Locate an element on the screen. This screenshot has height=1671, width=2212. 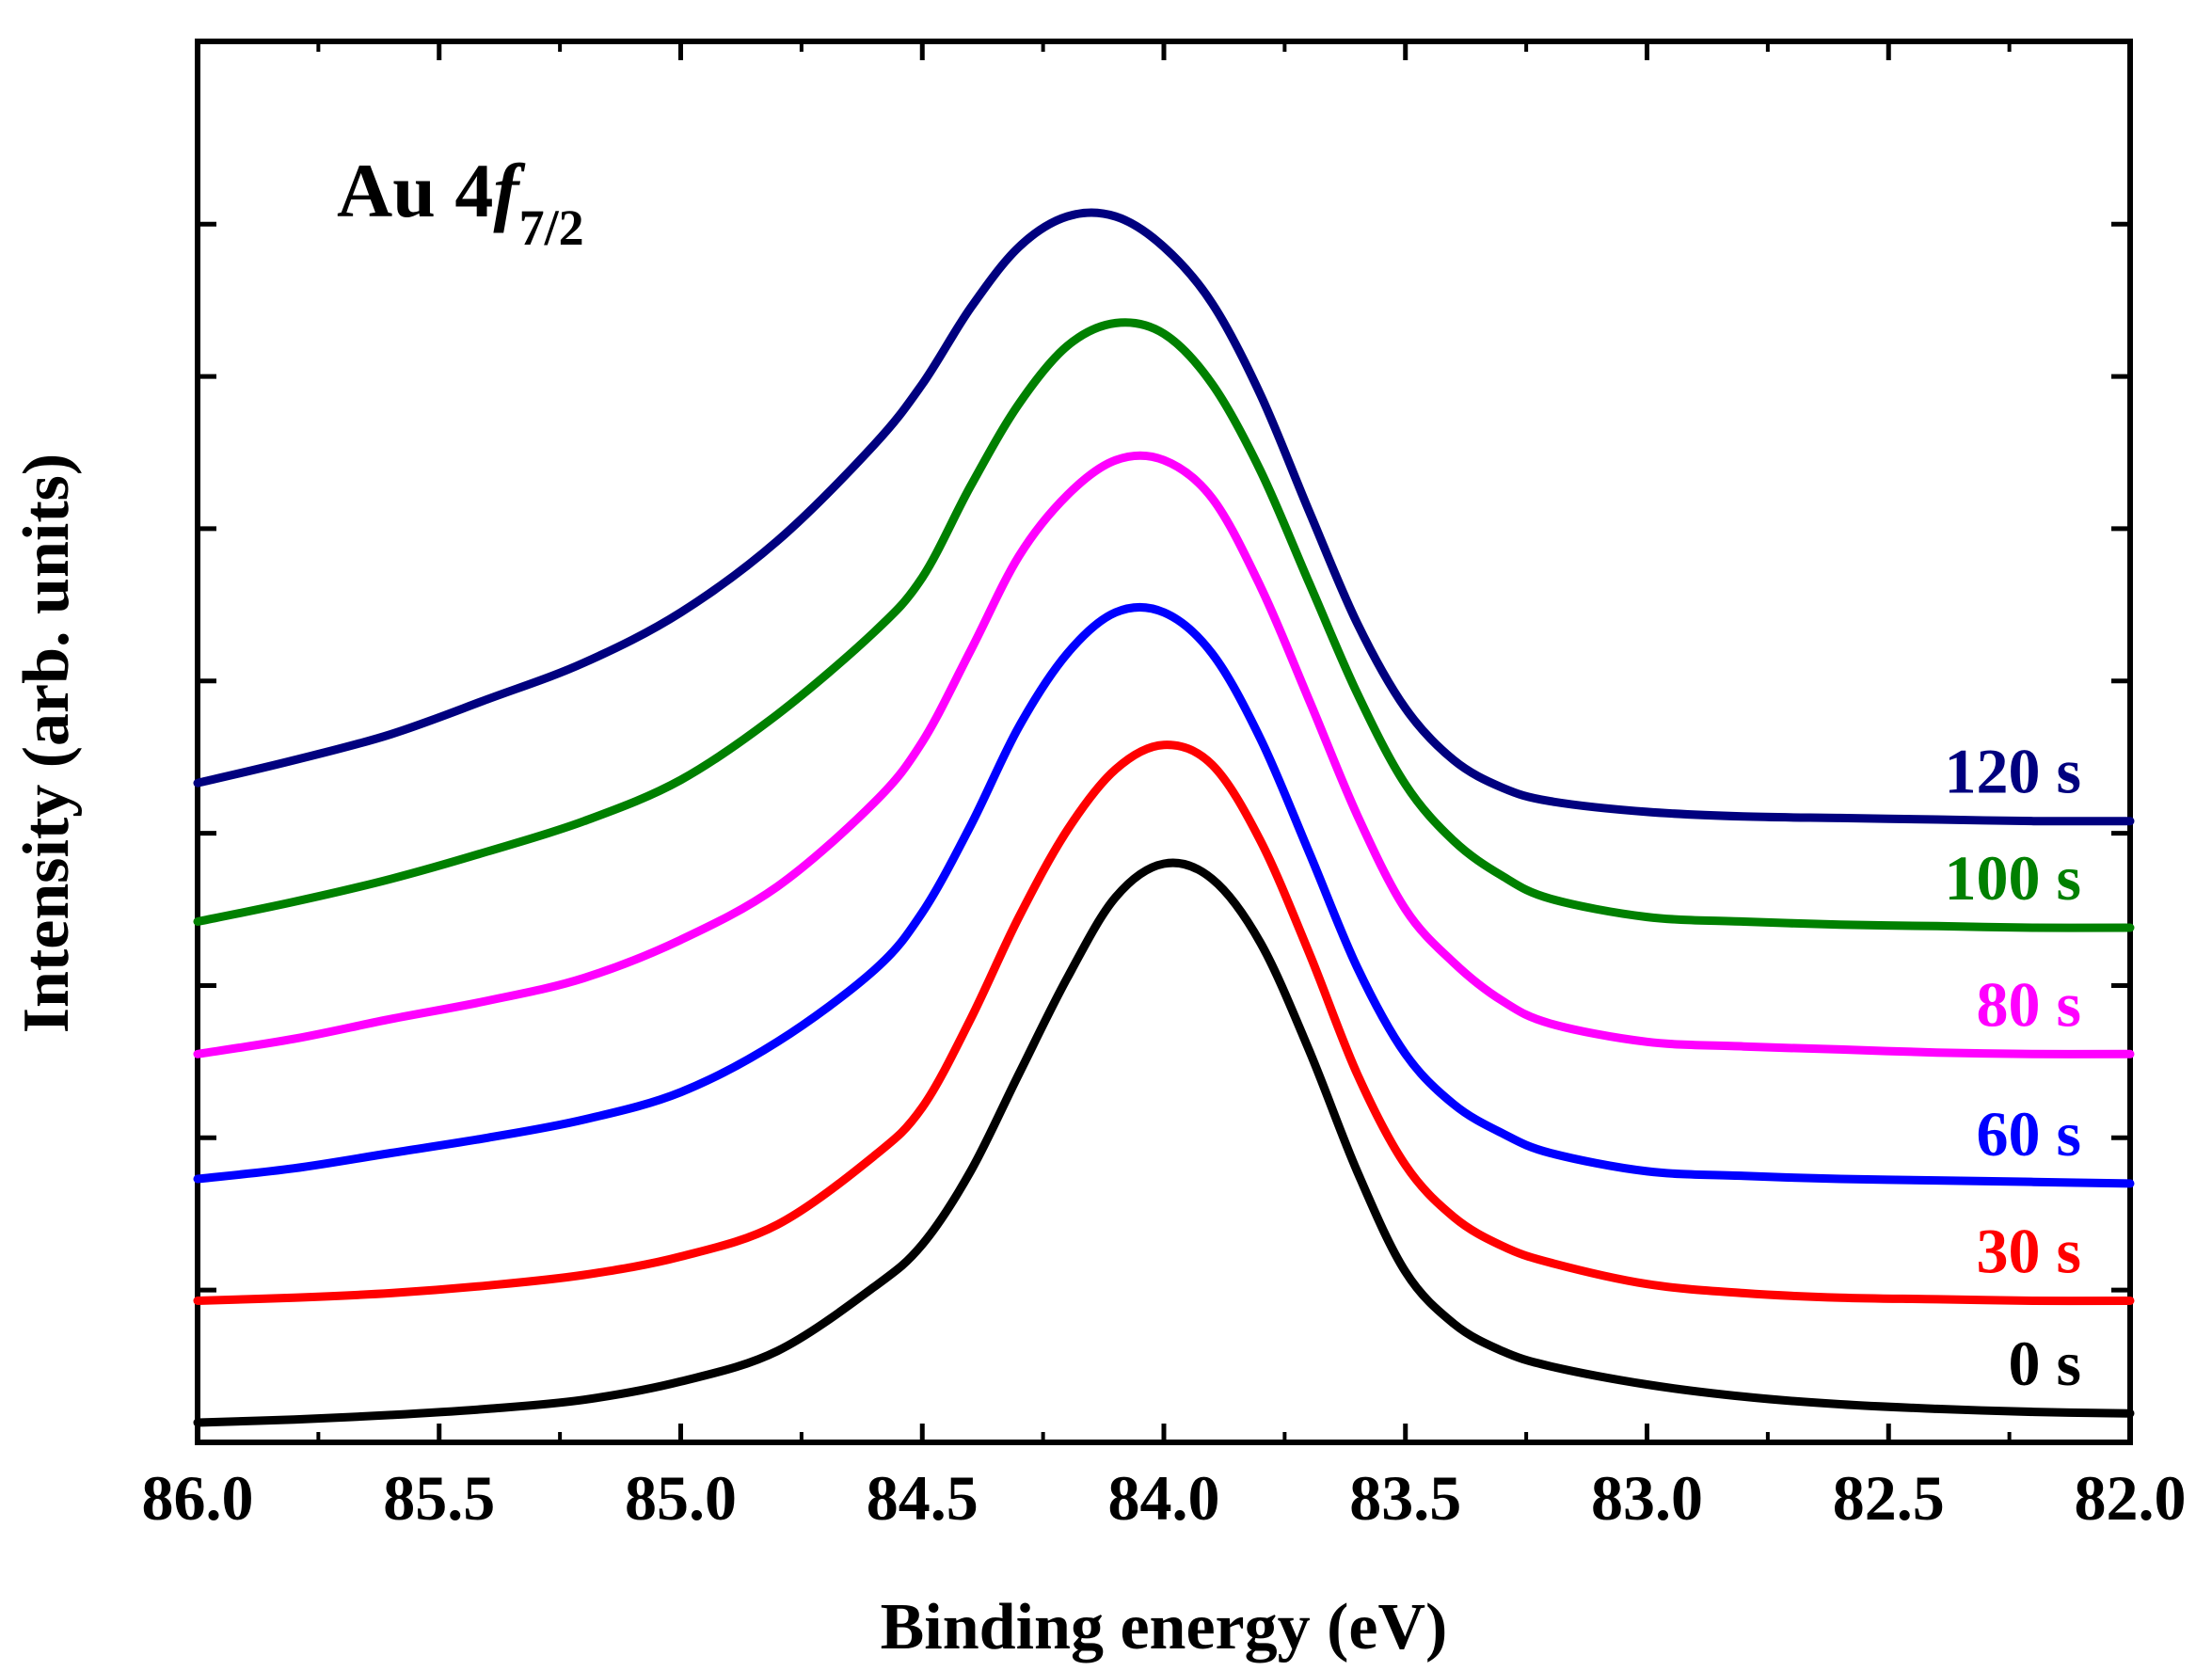
x-tick-label: 82.0 is located at coordinates (2131, 1498).